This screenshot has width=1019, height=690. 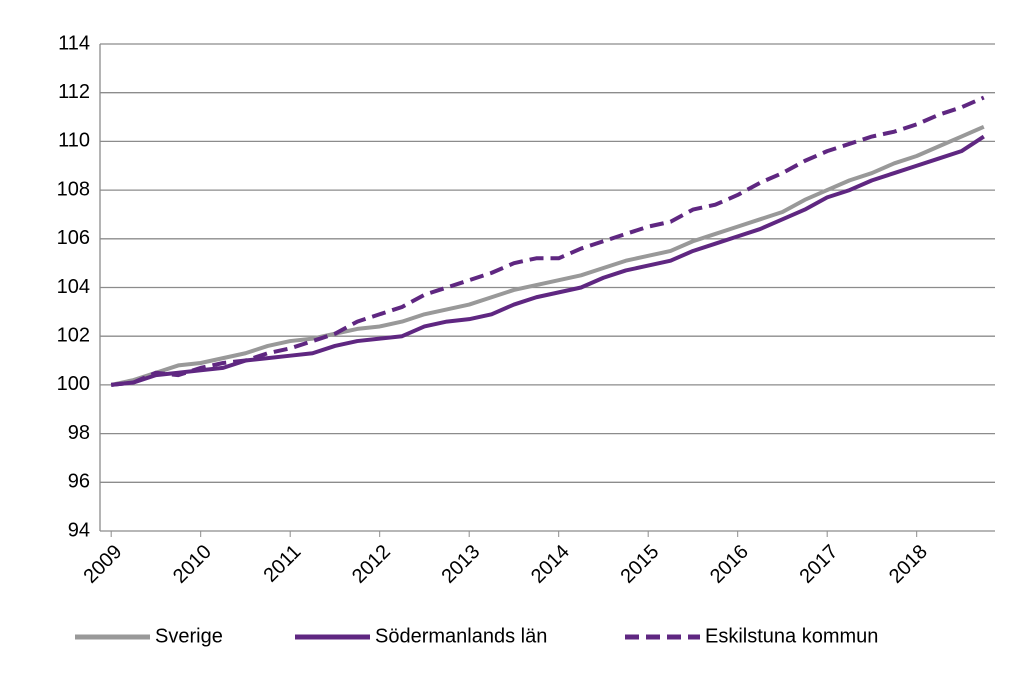 I want to click on x-tick-label: 2017, so click(x=818, y=564).